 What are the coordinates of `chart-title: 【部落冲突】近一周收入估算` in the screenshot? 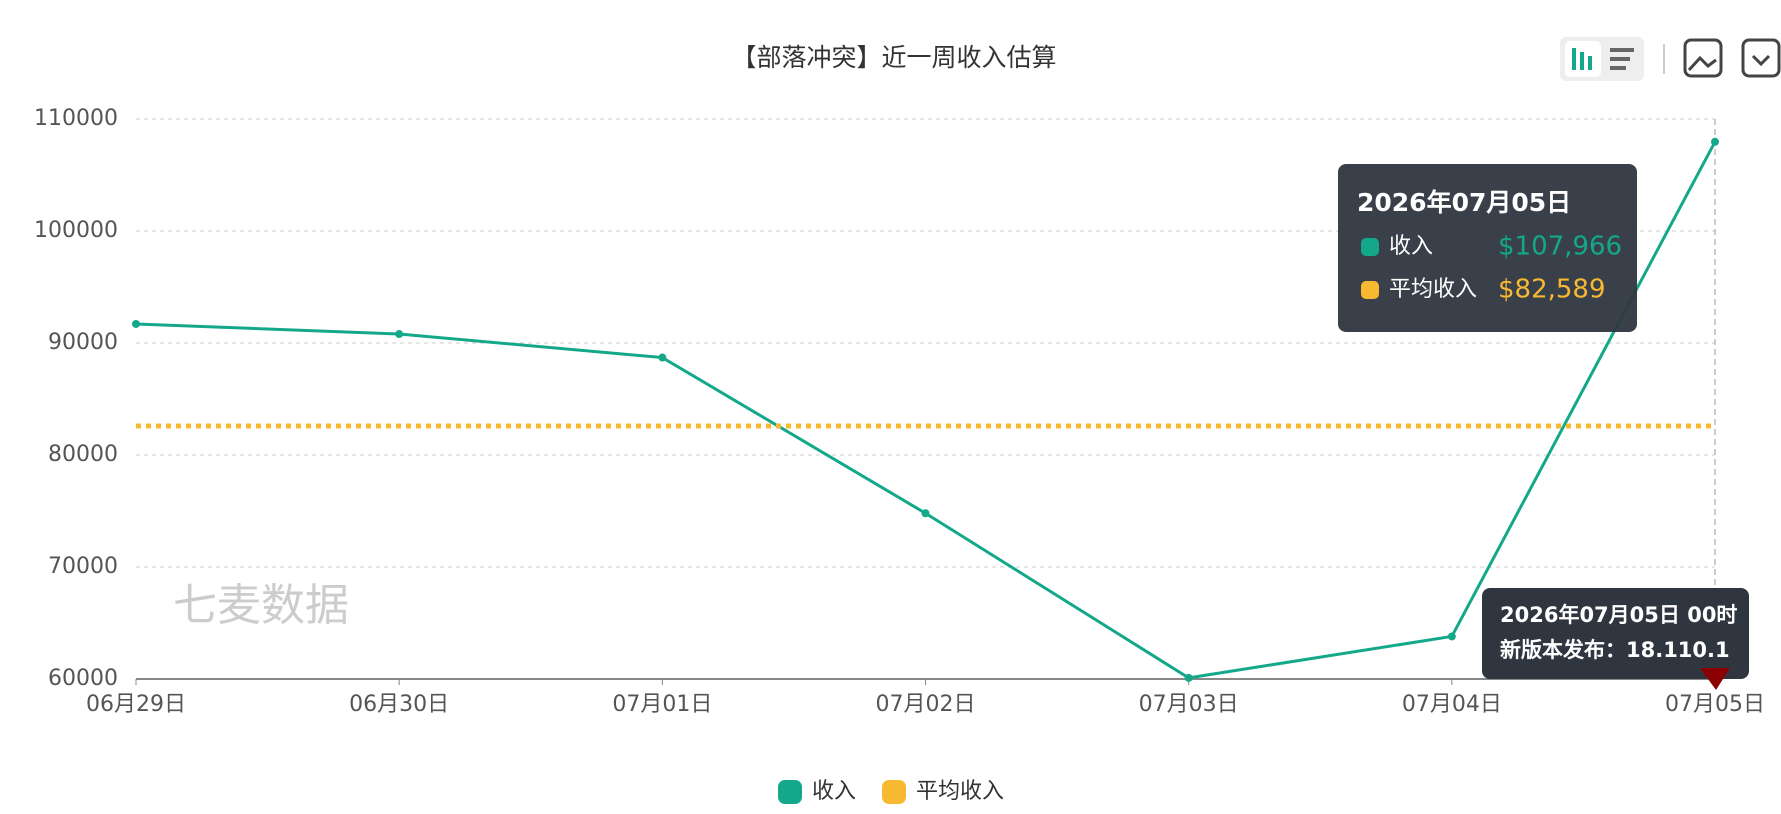 It's located at (893, 57).